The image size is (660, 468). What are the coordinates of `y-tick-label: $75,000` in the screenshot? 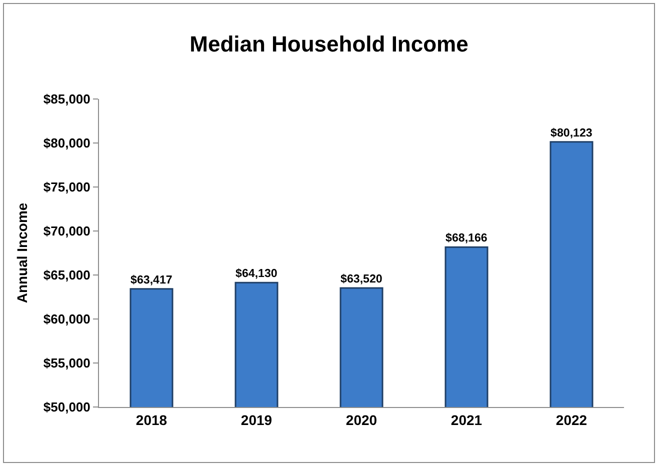 It's located at (66, 187).